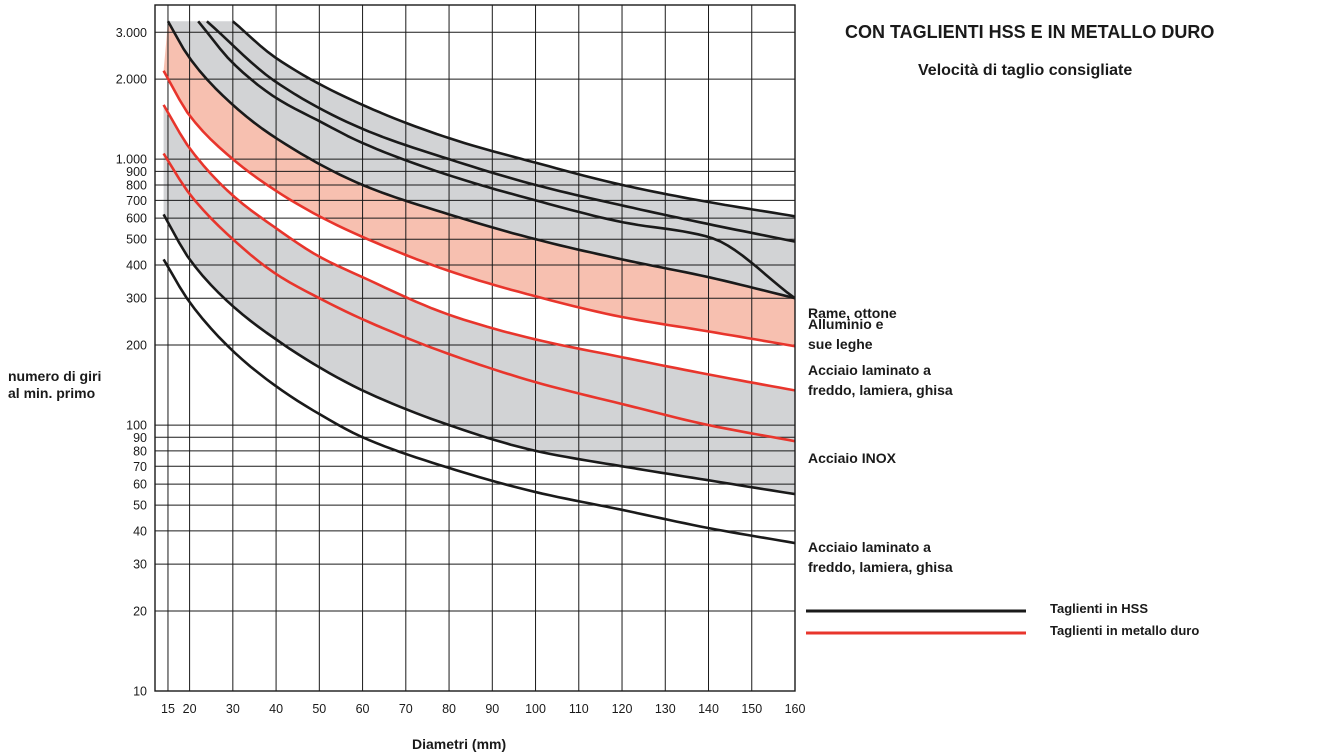  What do you see at coordinates (136, 185) in the screenshot?
I see `y-tick-800: 800` at bounding box center [136, 185].